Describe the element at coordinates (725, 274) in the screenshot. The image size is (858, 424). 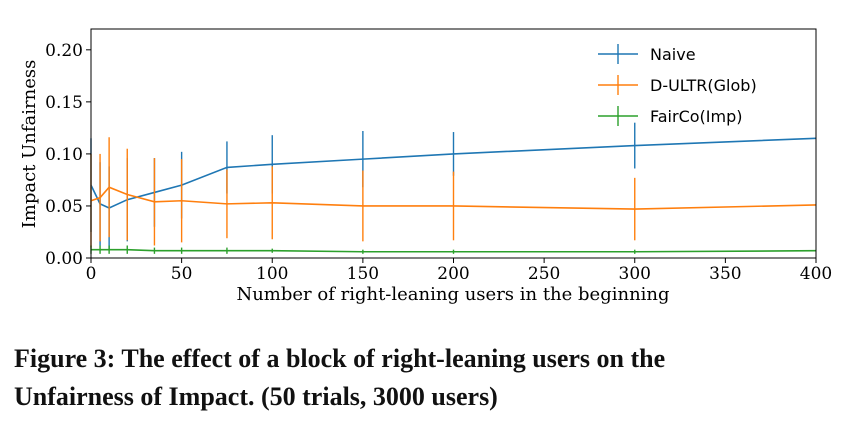
I see `x-tick-label: 350` at that location.